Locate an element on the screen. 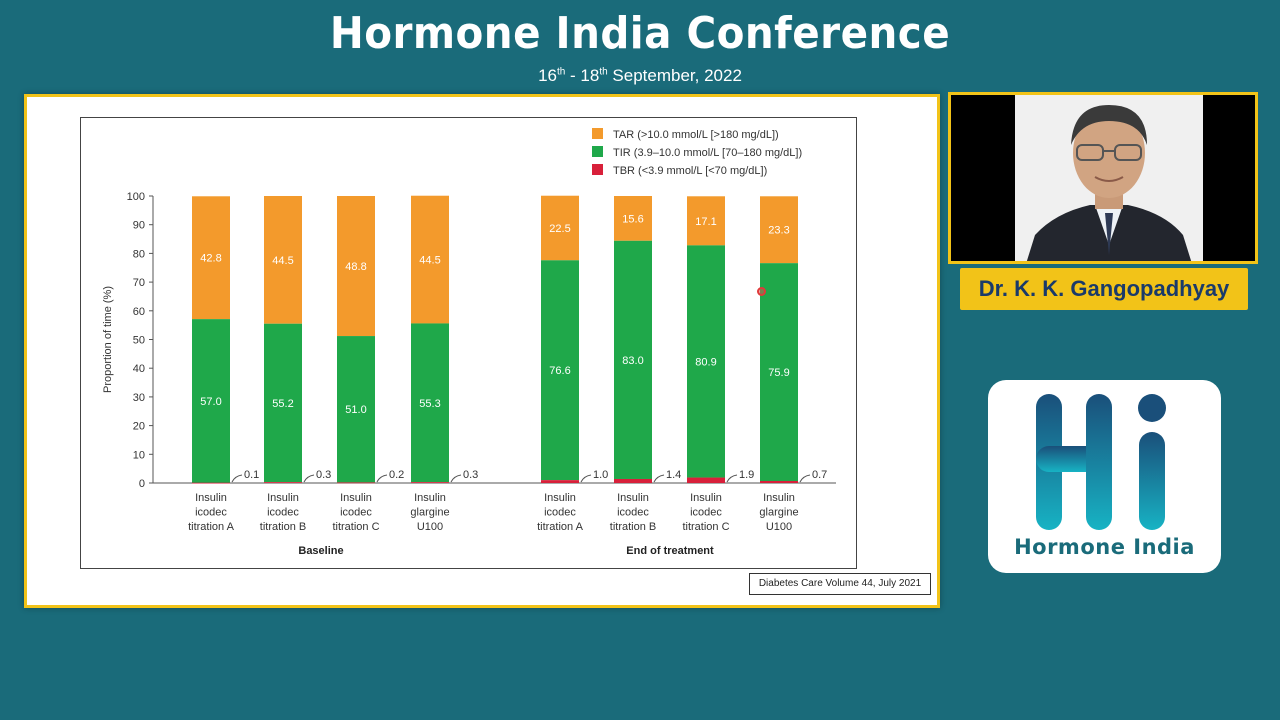  y-tick-label: 10 is located at coordinates (139, 455).